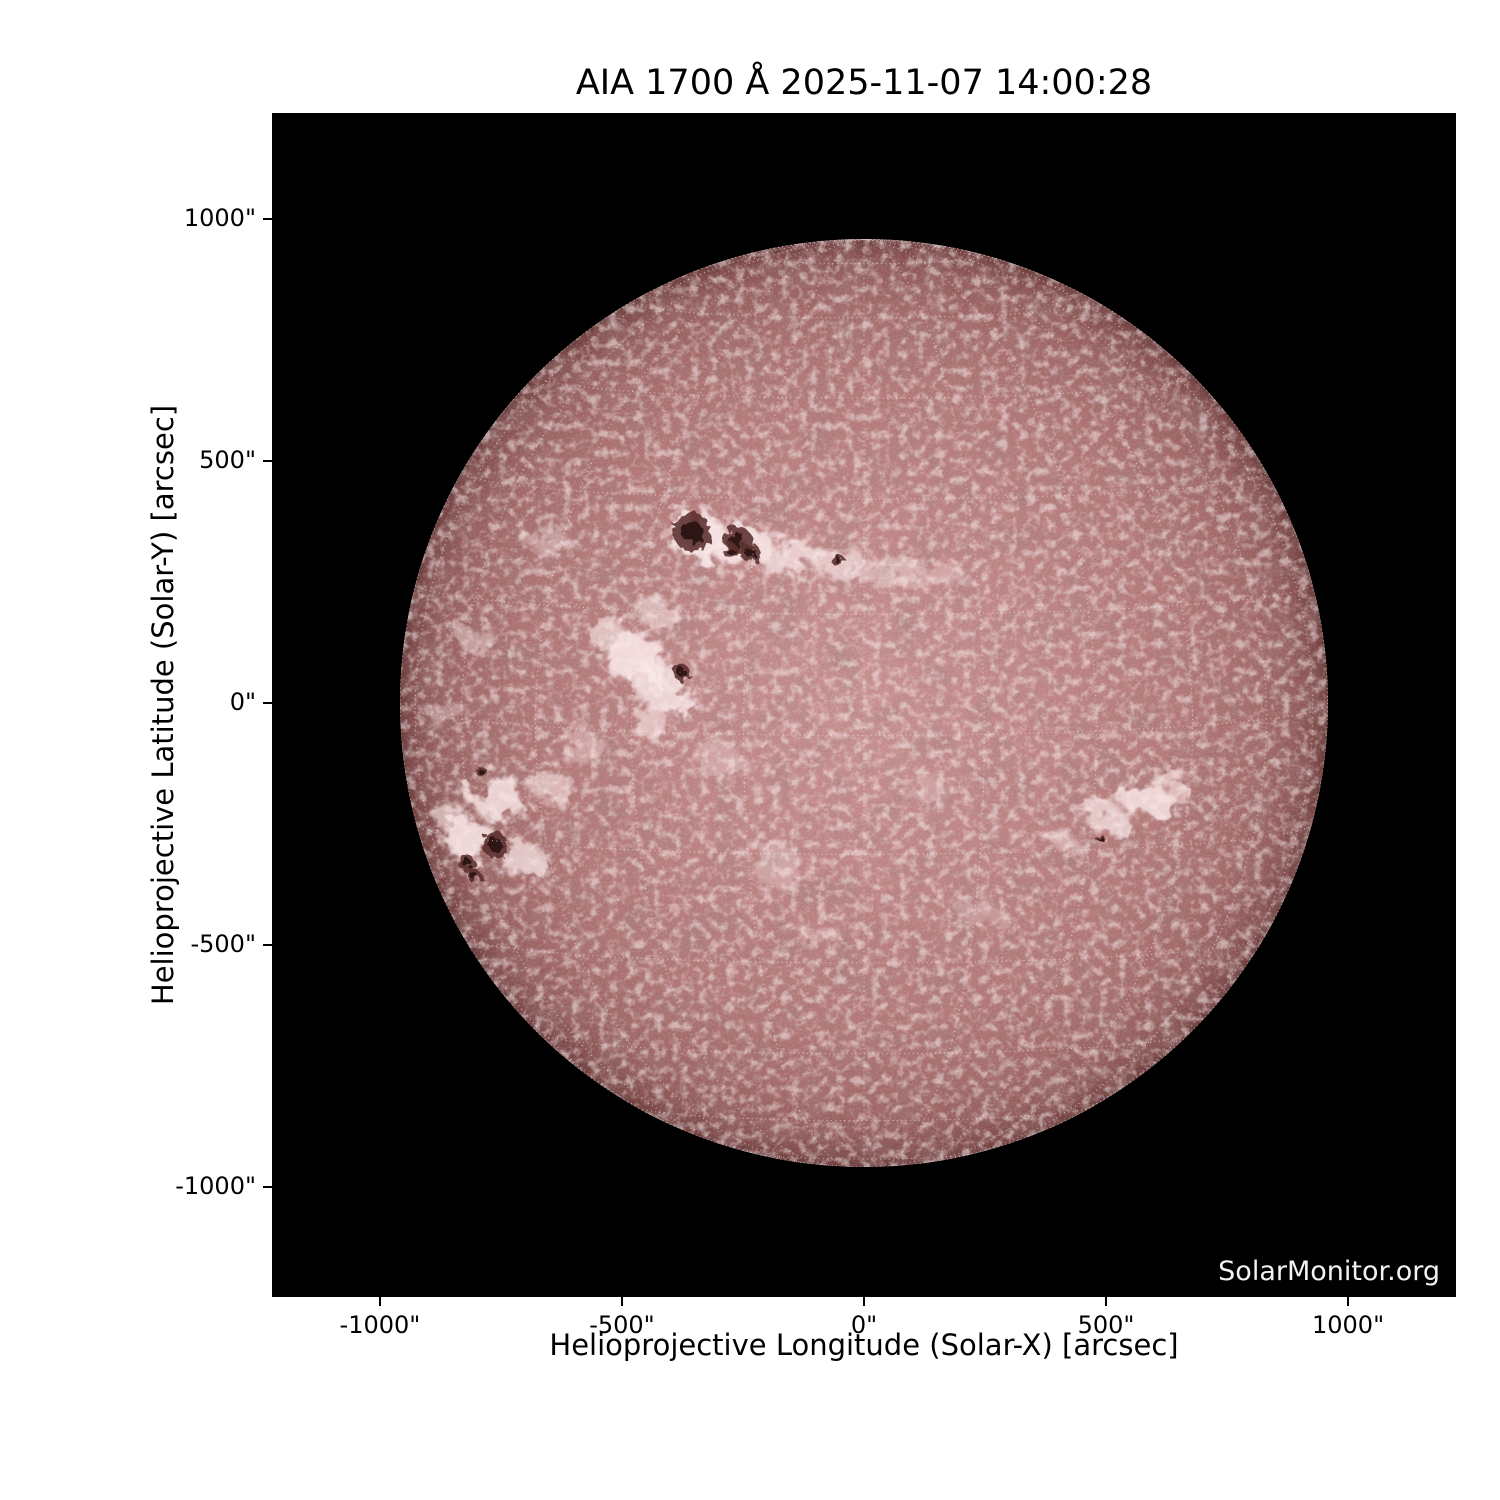 This screenshot has height=1500, width=1500. I want to click on x-tick-label: 0", so click(864, 1325).